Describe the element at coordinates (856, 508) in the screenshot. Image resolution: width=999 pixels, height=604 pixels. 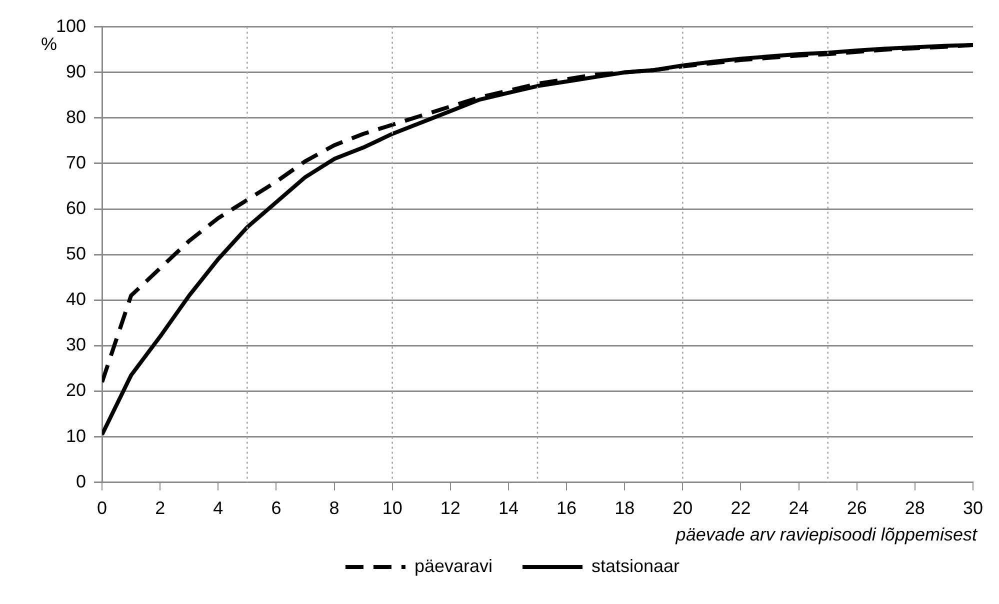
I see `x-tick-label: 26` at that location.